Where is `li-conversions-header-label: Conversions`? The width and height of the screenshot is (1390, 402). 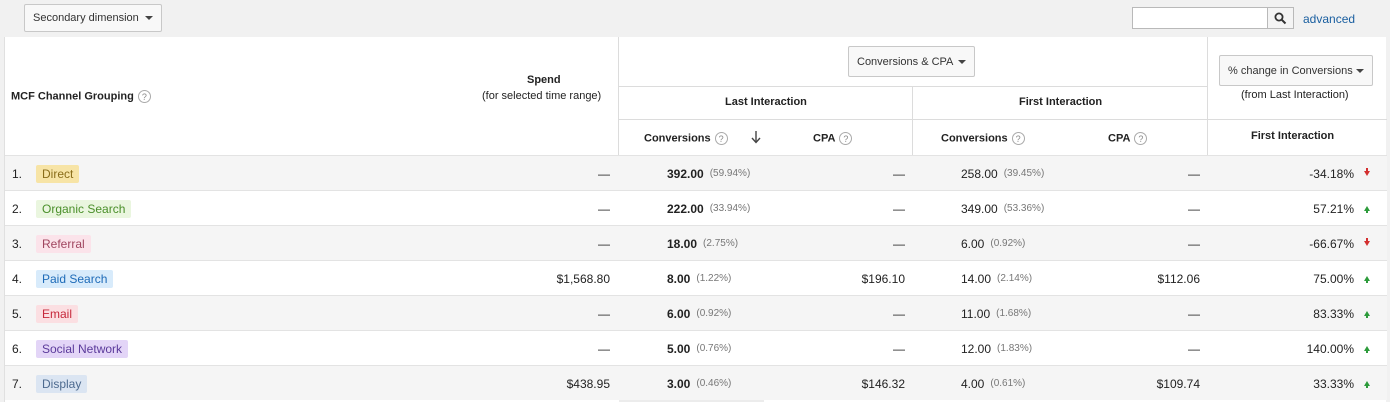
li-conversions-header-label: Conversions is located at coordinates (677, 138).